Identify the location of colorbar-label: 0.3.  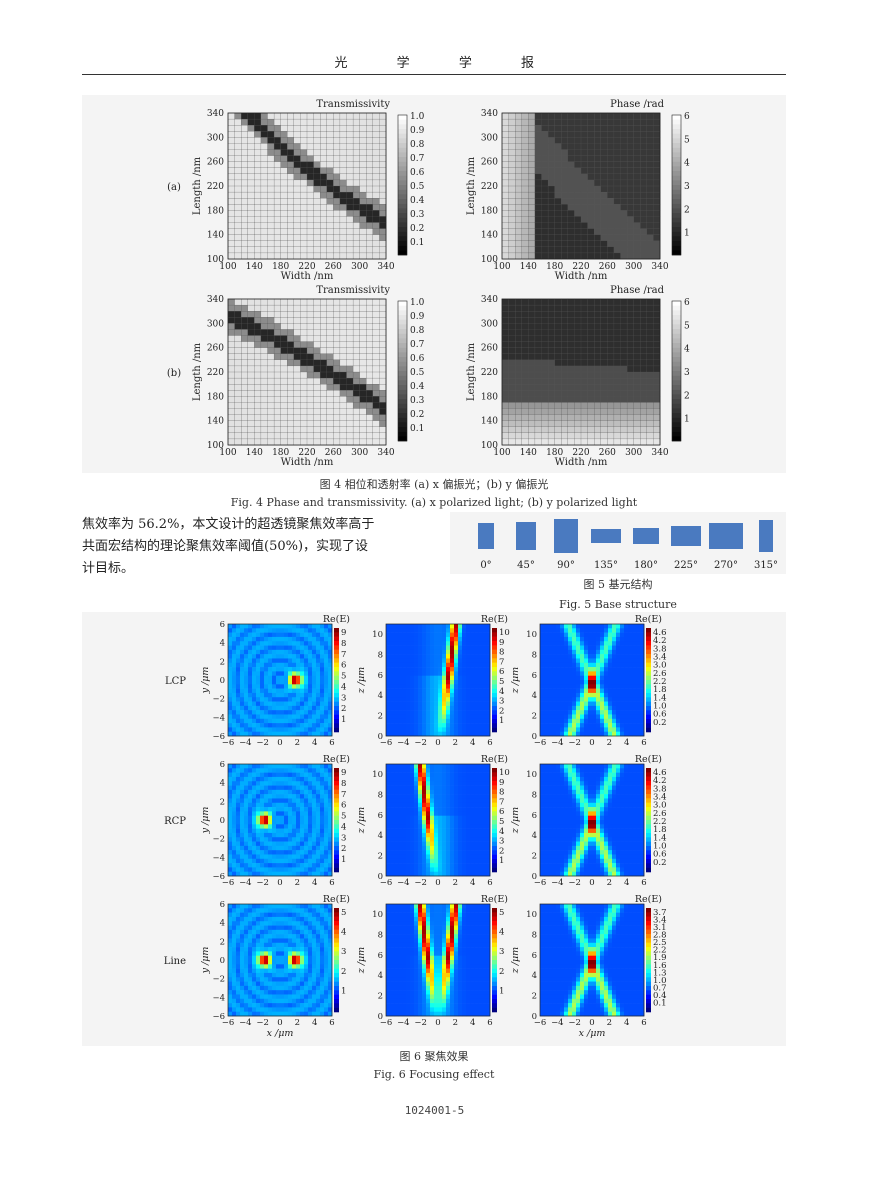
(417, 401).